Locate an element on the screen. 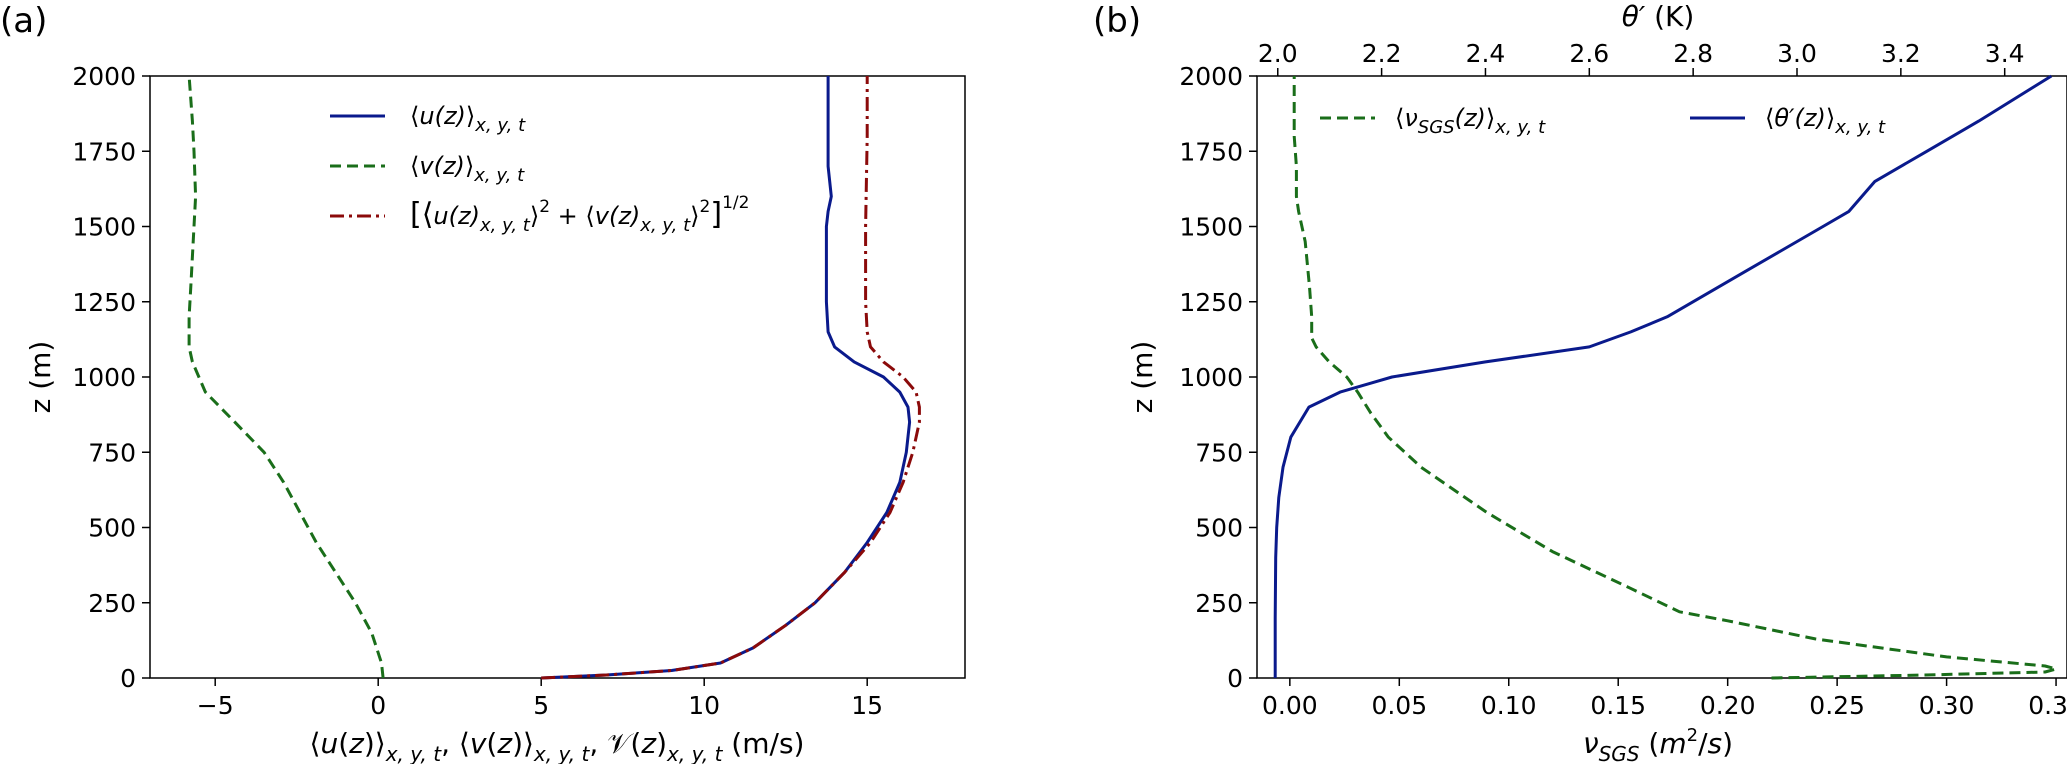 Image resolution: width=2067 pixels, height=764 pixels. x-tick-label: 0.35 is located at coordinates (2047, 705).